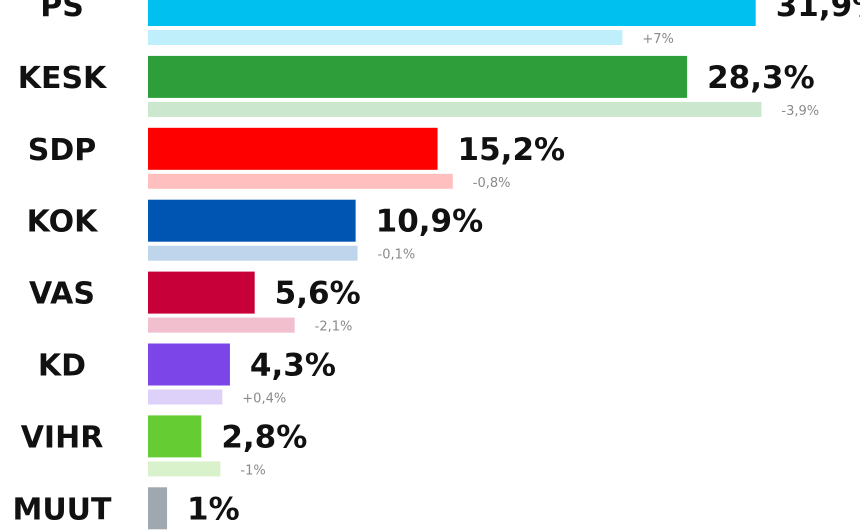 The width and height of the screenshot is (860, 530). I want to click on category-label-kesk: KESK, so click(63, 78).